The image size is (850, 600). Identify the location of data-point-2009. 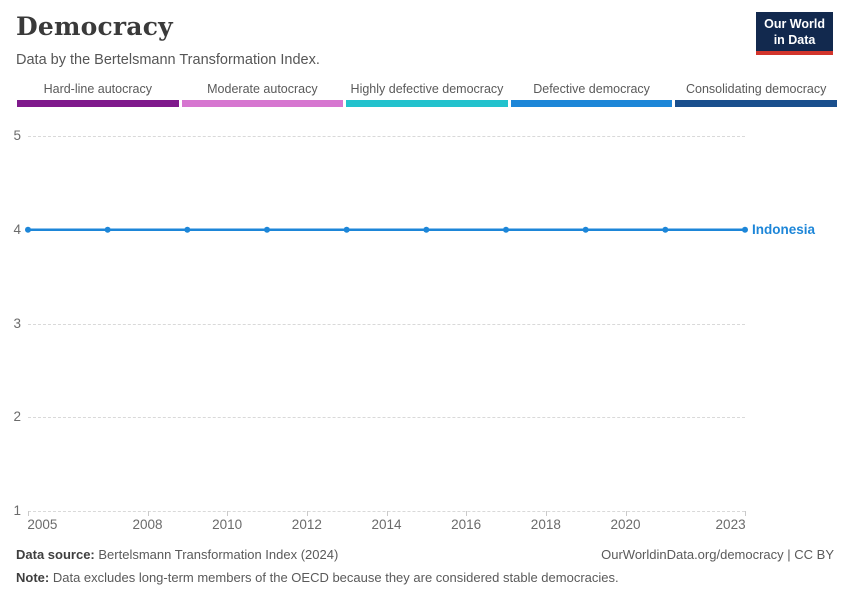
(187, 229).